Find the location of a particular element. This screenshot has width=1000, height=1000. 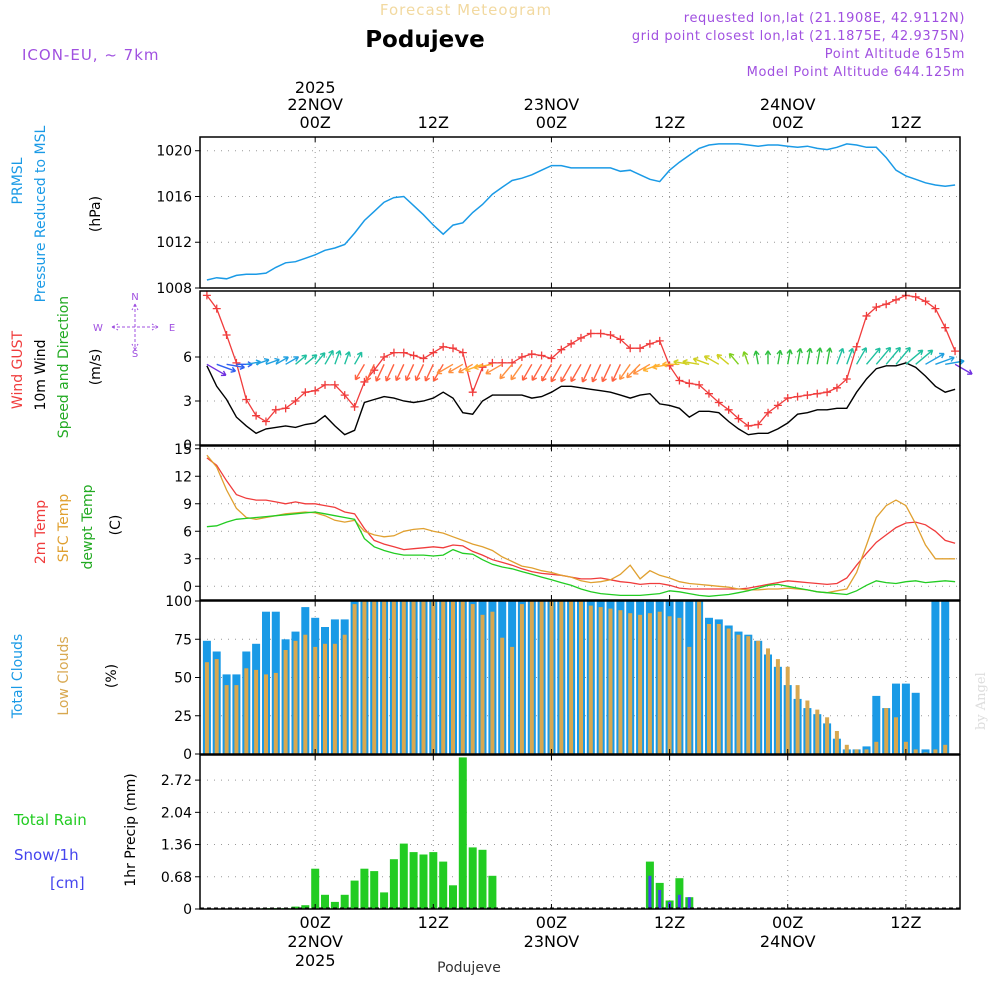

temp-sfc-label: SFC Temp is located at coordinates (64, 528).